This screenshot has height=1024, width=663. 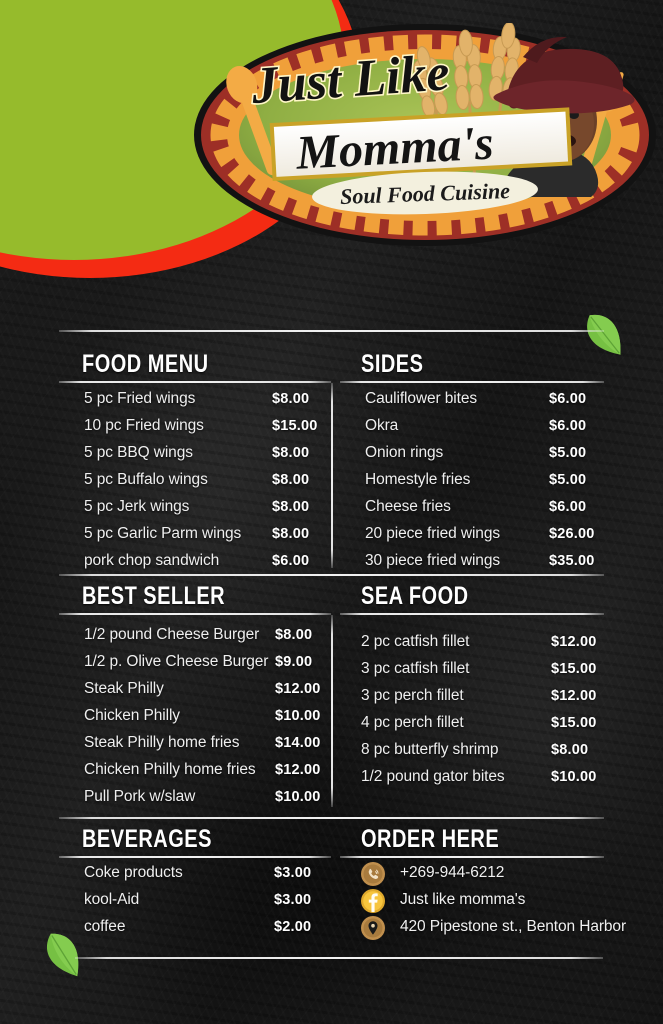 What do you see at coordinates (170, 769) in the screenshot?
I see `item-name: Chicken Philly home fries` at bounding box center [170, 769].